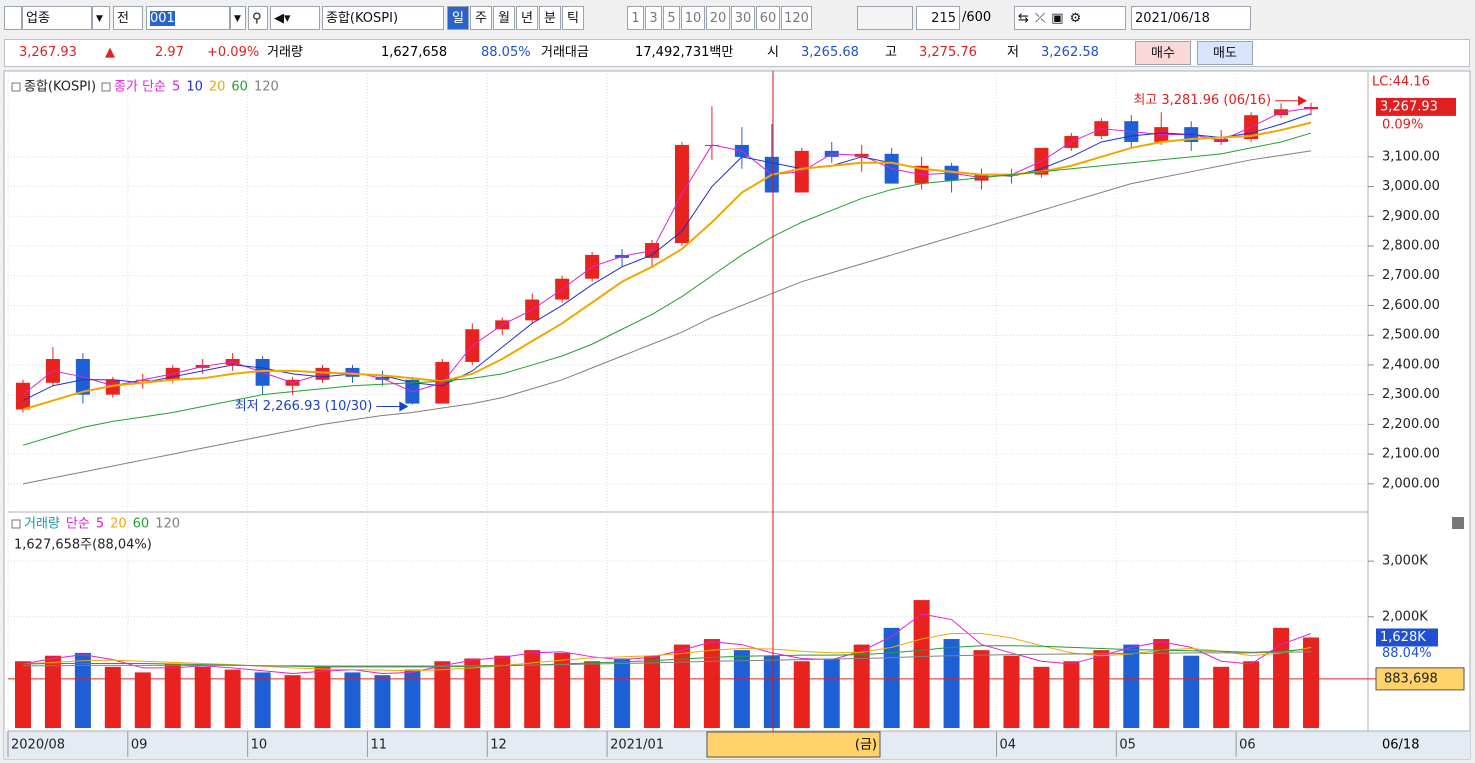 Image resolution: width=1475 pixels, height=763 pixels. I want to click on blank-select, so click(885, 18).